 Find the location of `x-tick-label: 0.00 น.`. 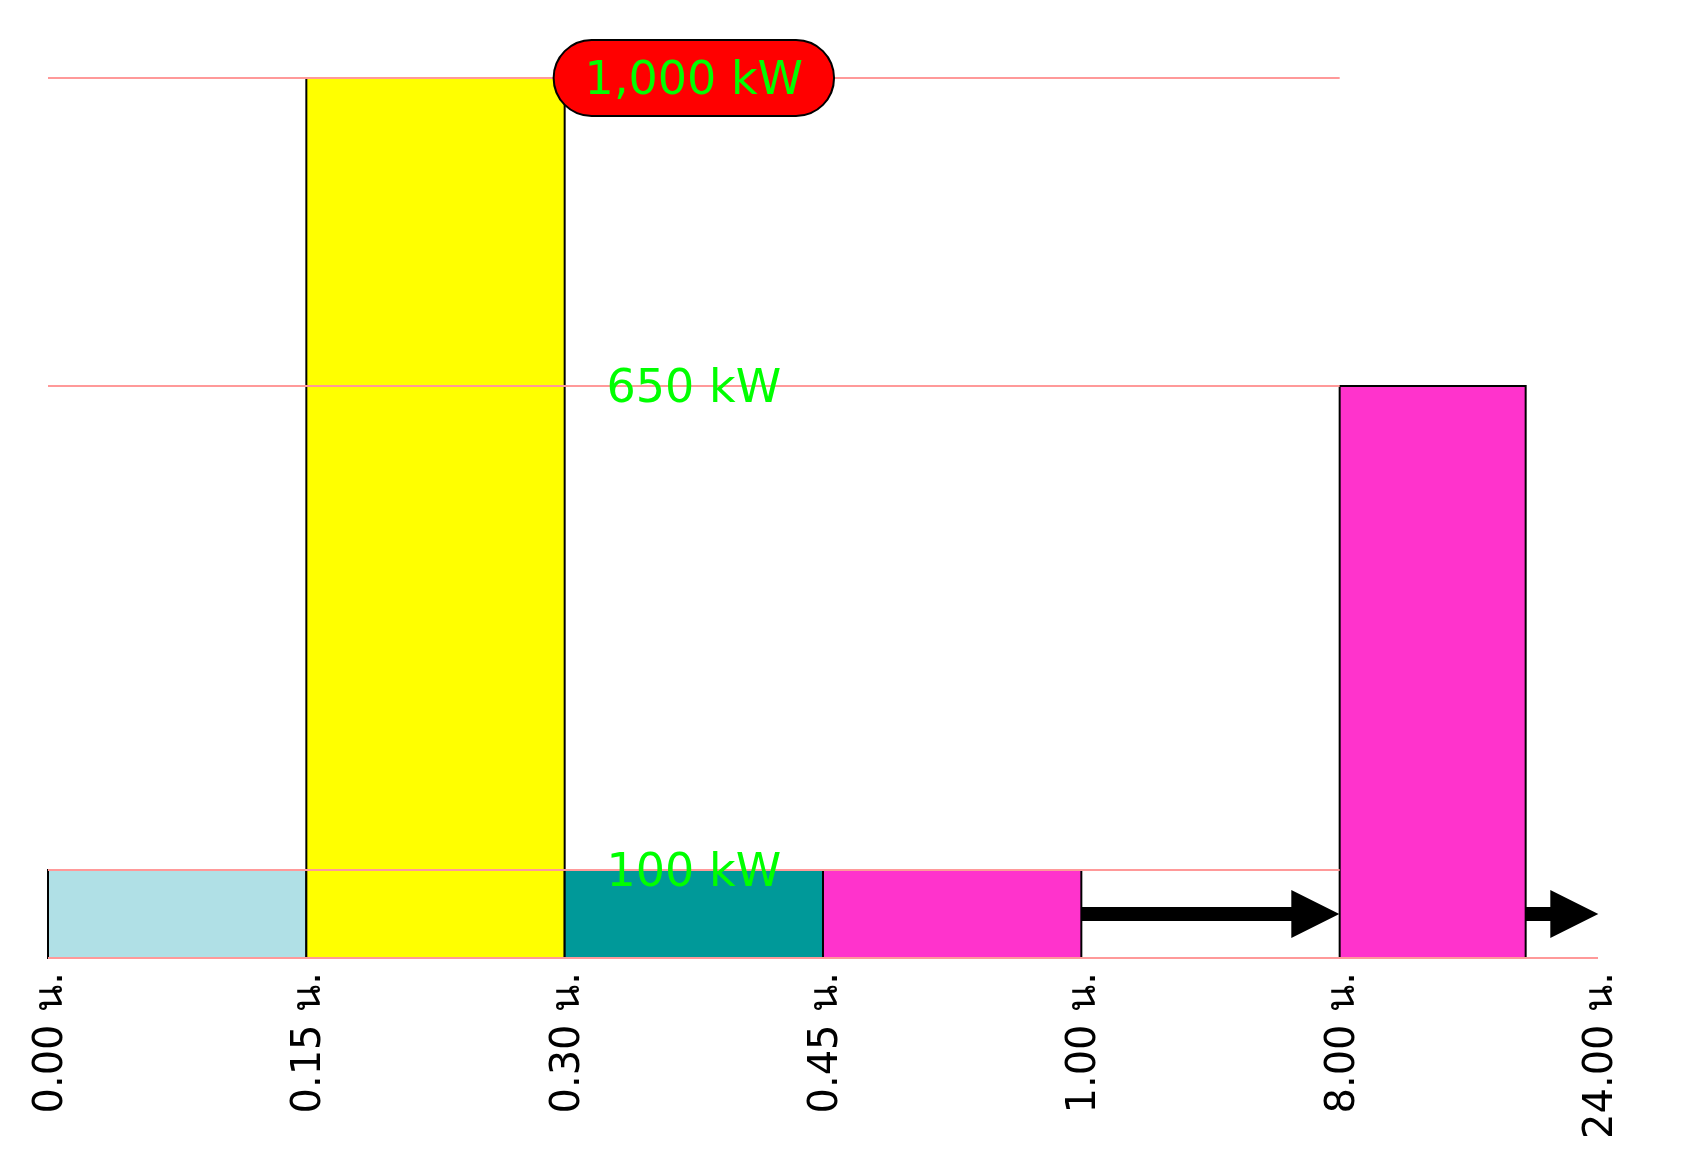

x-tick-label: 0.00 น. is located at coordinates (48, 1043).